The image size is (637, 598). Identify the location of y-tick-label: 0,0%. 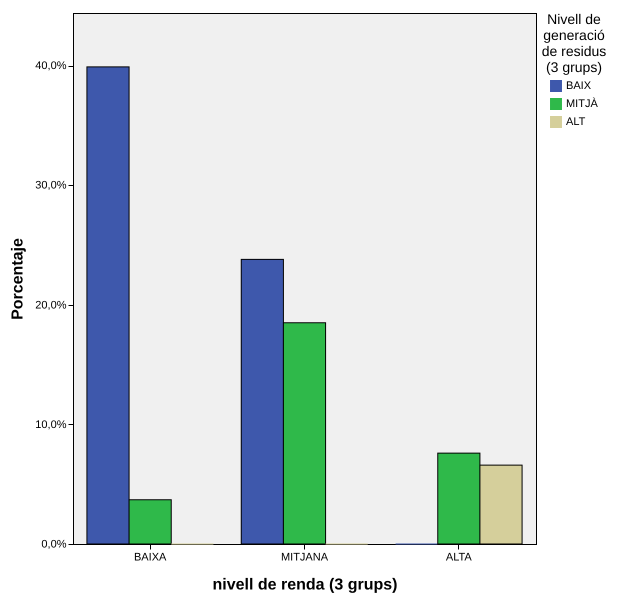
(54, 544).